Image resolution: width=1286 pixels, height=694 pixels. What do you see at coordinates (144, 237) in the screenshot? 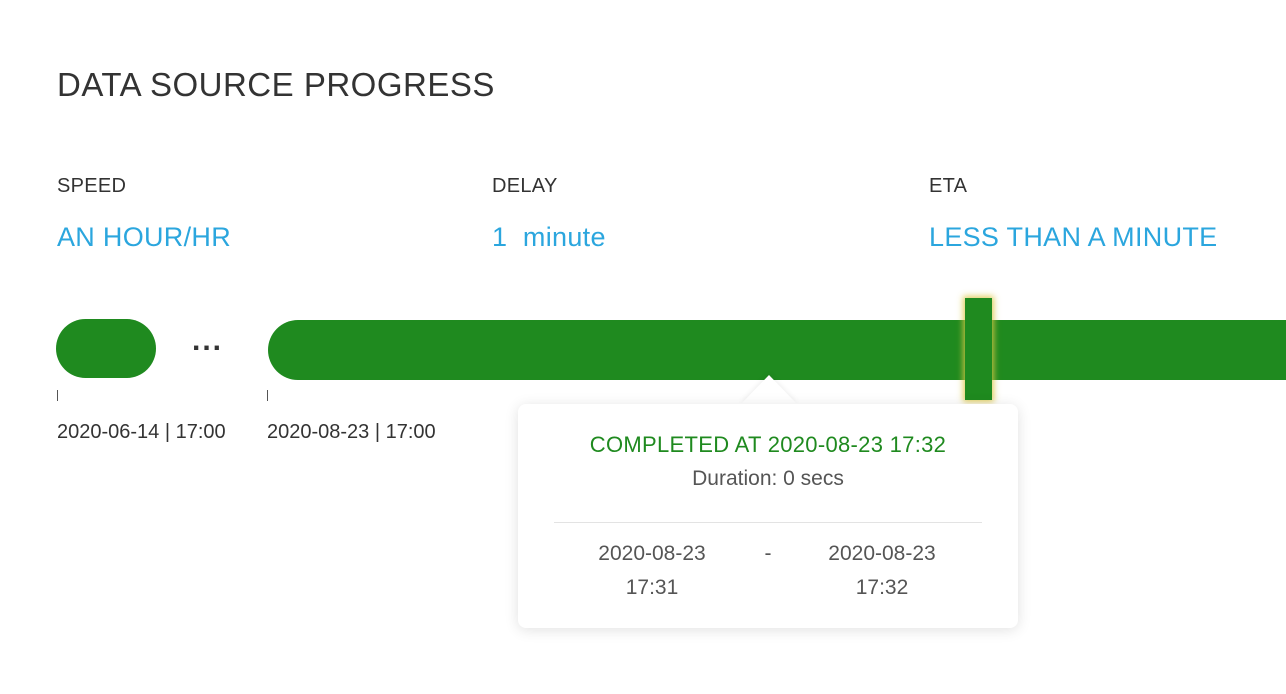
I see `speed-value: AN HOUR/HR` at bounding box center [144, 237].